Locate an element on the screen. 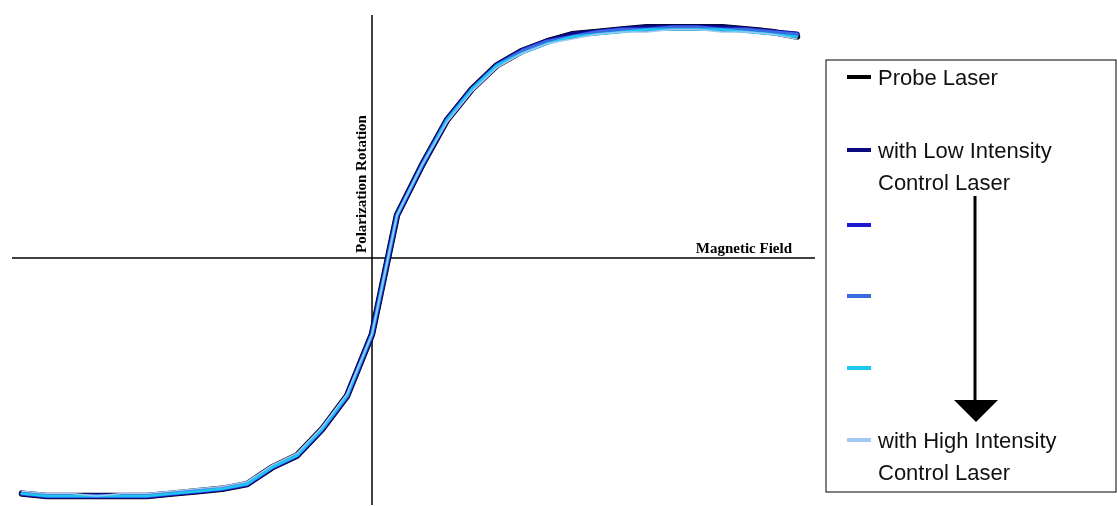 The width and height of the screenshot is (1117, 506). y-axis-title: Polarization Rotation is located at coordinates (361, 183).